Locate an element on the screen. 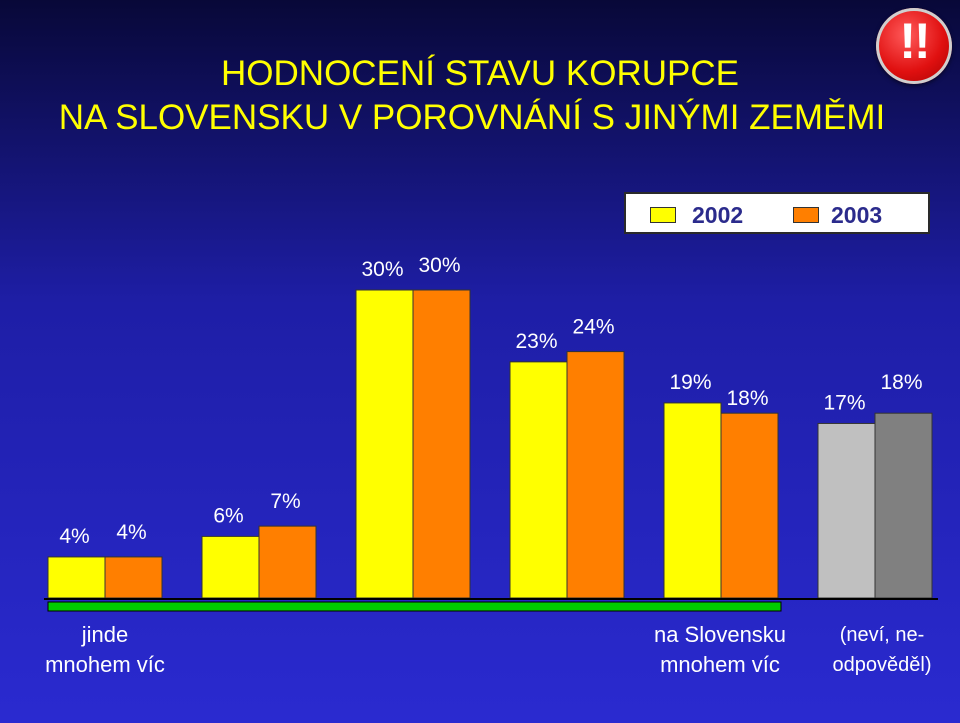  warning-icon: !! is located at coordinates (914, 46).